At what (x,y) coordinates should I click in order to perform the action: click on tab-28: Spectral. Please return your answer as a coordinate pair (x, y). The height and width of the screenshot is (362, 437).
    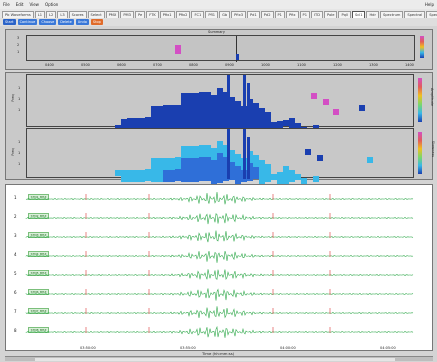
    Looking at the image, I should click on (431, 14).